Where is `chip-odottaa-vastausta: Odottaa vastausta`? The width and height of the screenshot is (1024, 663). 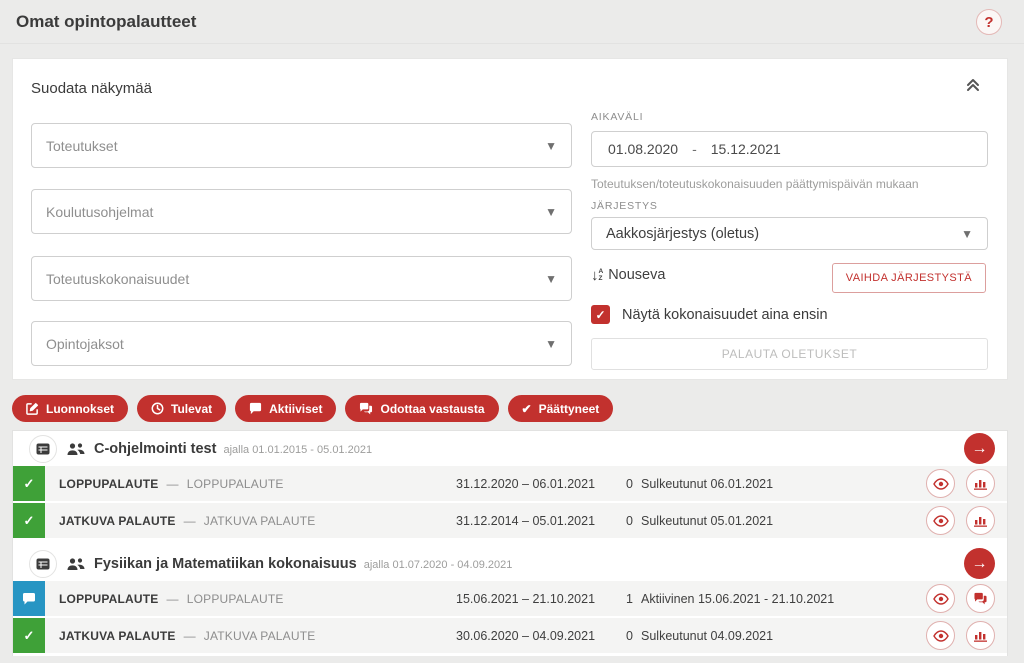
chip-odottaa-vastausta: Odottaa vastausta is located at coordinates (422, 408).